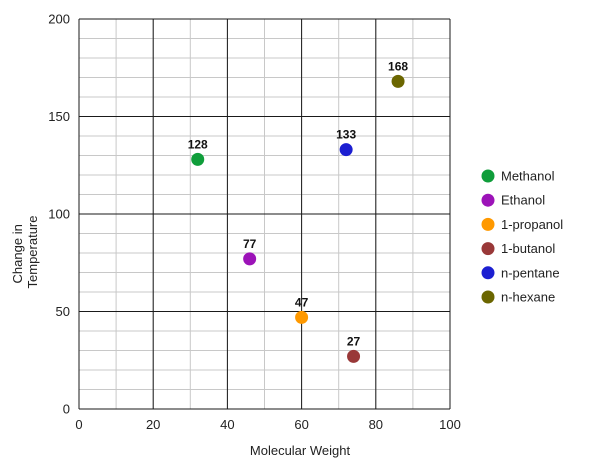  Describe the element at coordinates (267, 424) in the screenshot. I see `x-axis-ticks: 0 20 40 60 80 100` at that location.